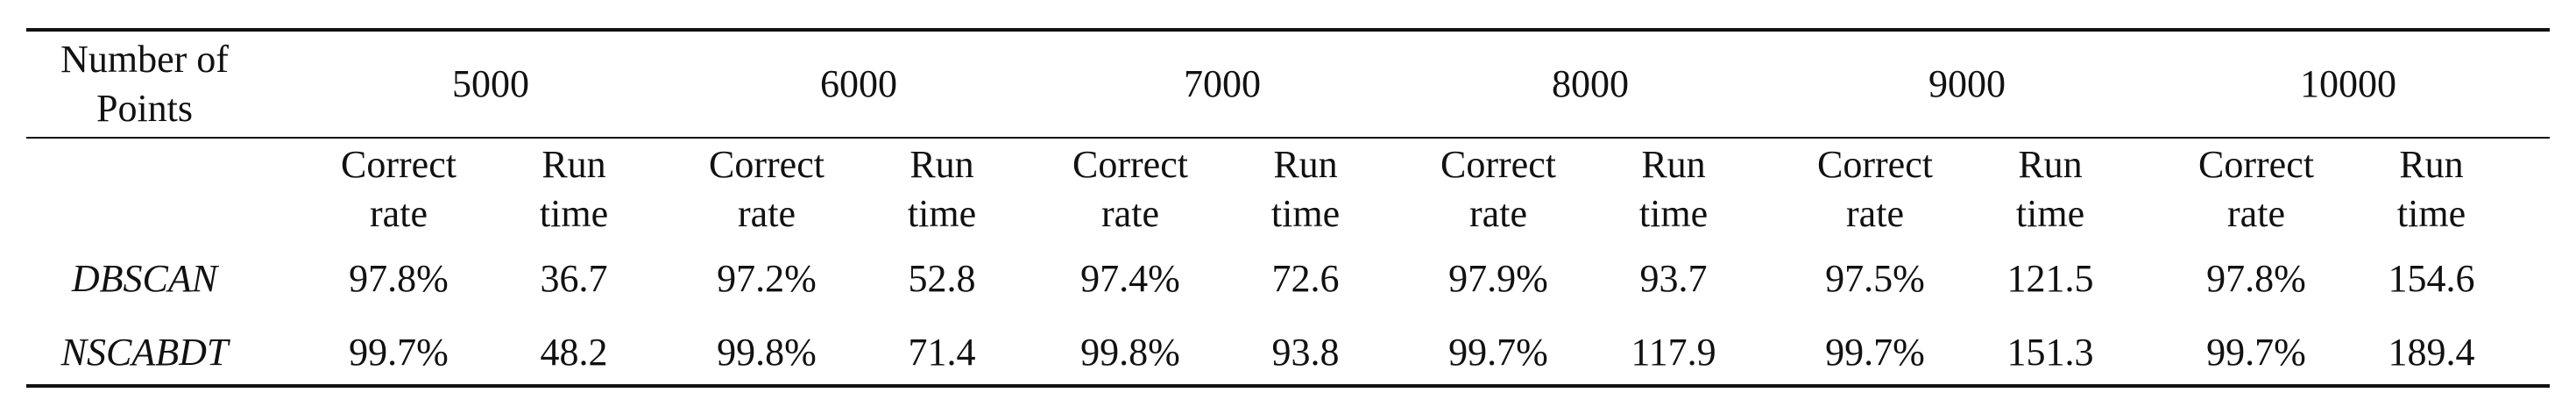 The width and height of the screenshot is (2576, 414). Describe the element at coordinates (1673, 278) in the screenshot. I see `run-time-value: 93.7` at that location.